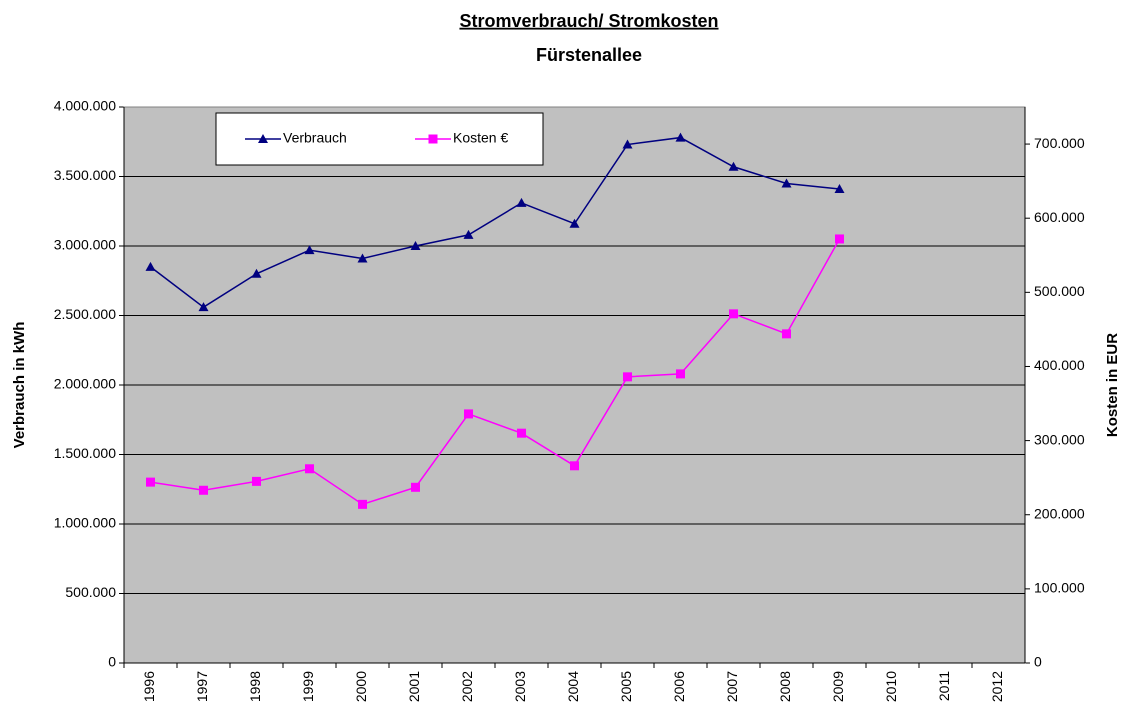 Image resolution: width=1125 pixels, height=713 pixels. What do you see at coordinates (19, 385) in the screenshot?
I see `y-axis-title: Verbrauch in kWh` at bounding box center [19, 385].